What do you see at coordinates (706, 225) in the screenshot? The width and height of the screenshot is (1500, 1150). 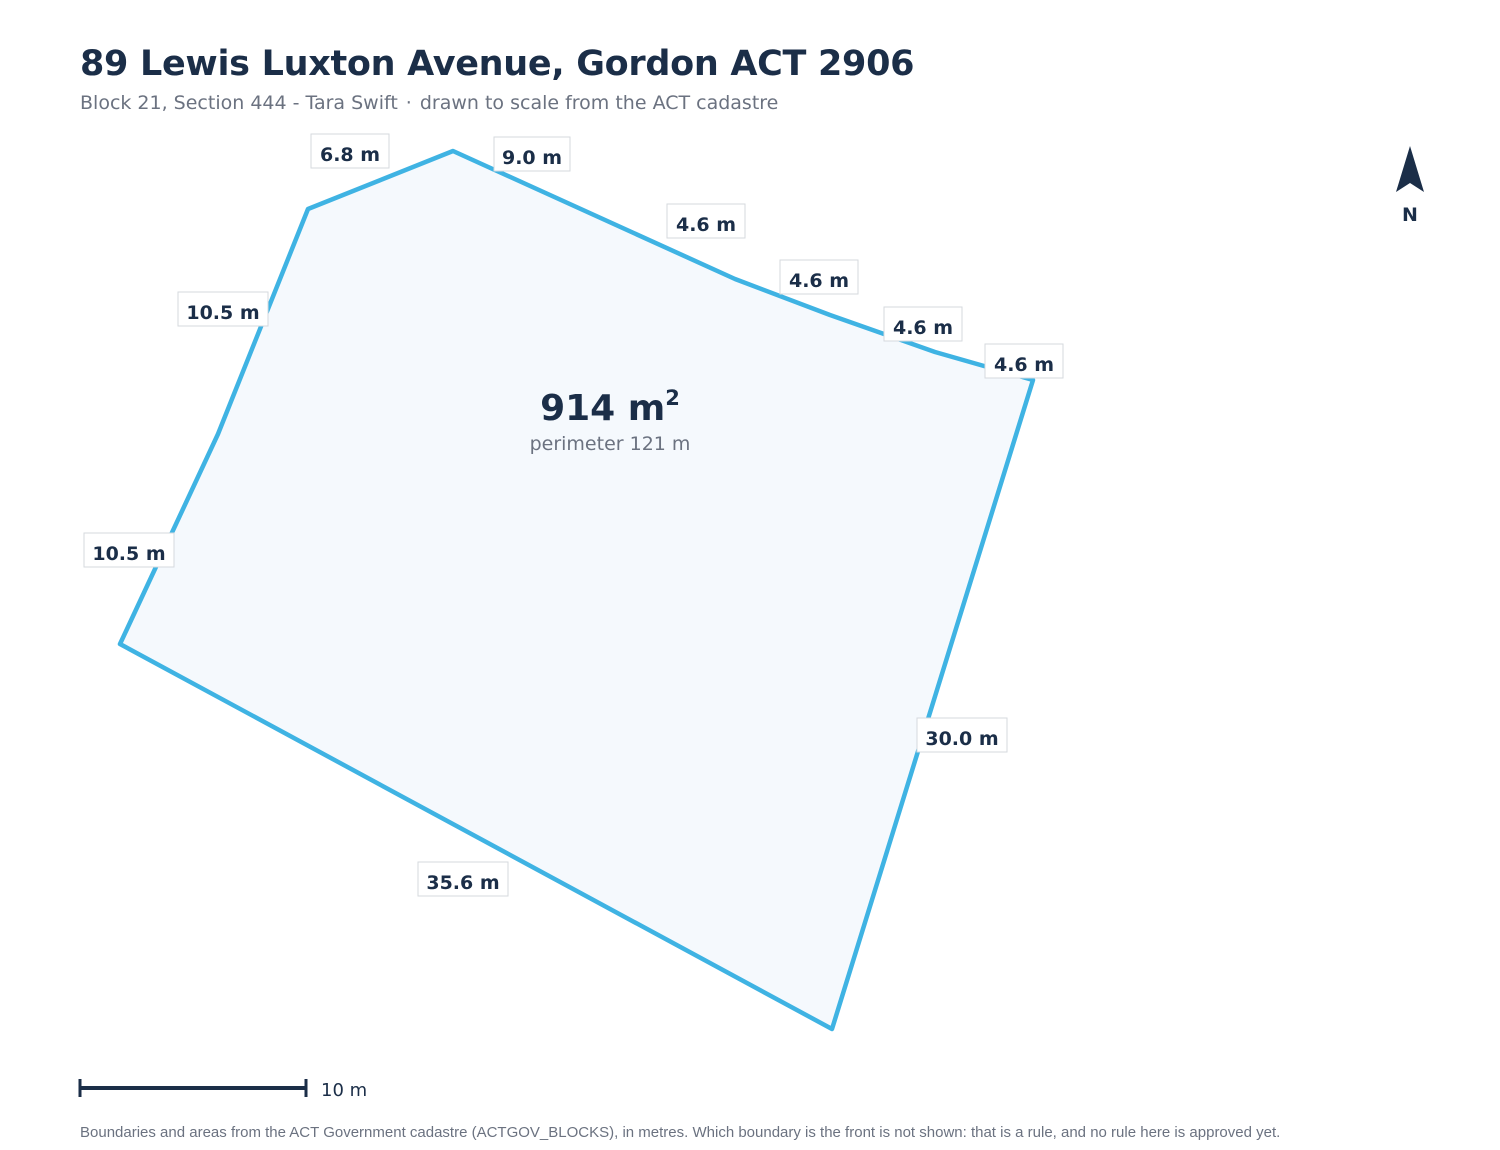 I see `edge-label-3-text: 4.6 m` at bounding box center [706, 225].